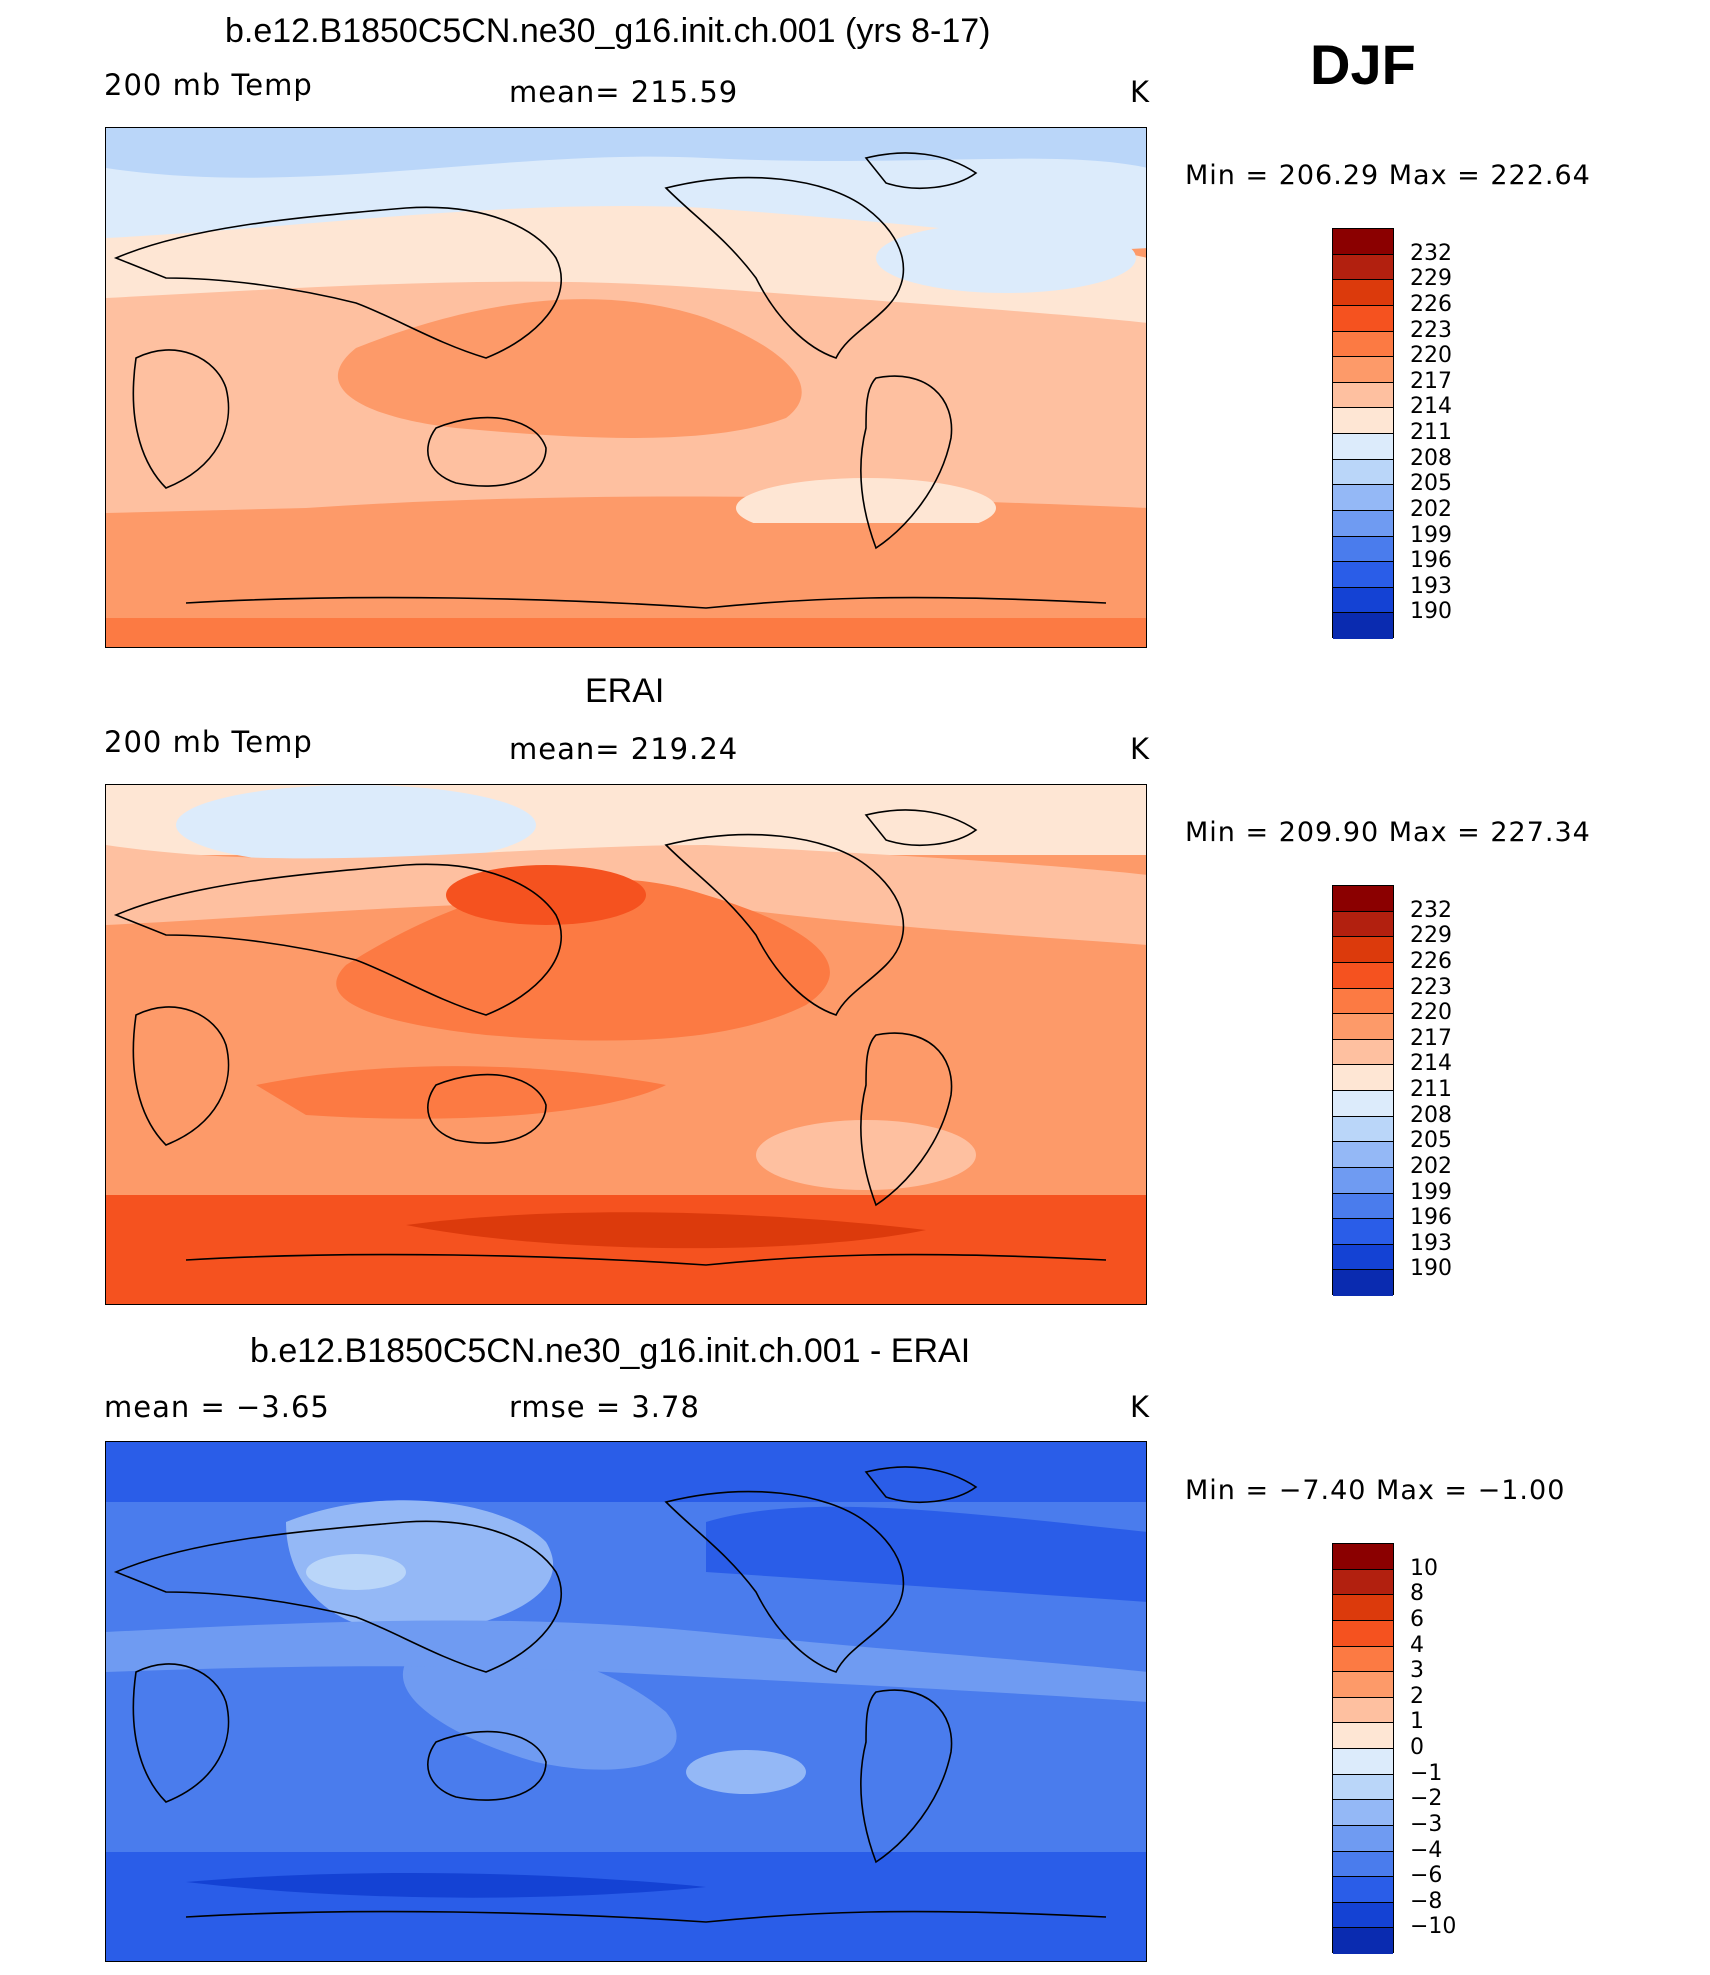 Image resolution: width=1710 pixels, height=1975 pixels. Describe the element at coordinates (583, 960) in the screenshot. I see `panel2-field-warm-pacific` at that location.